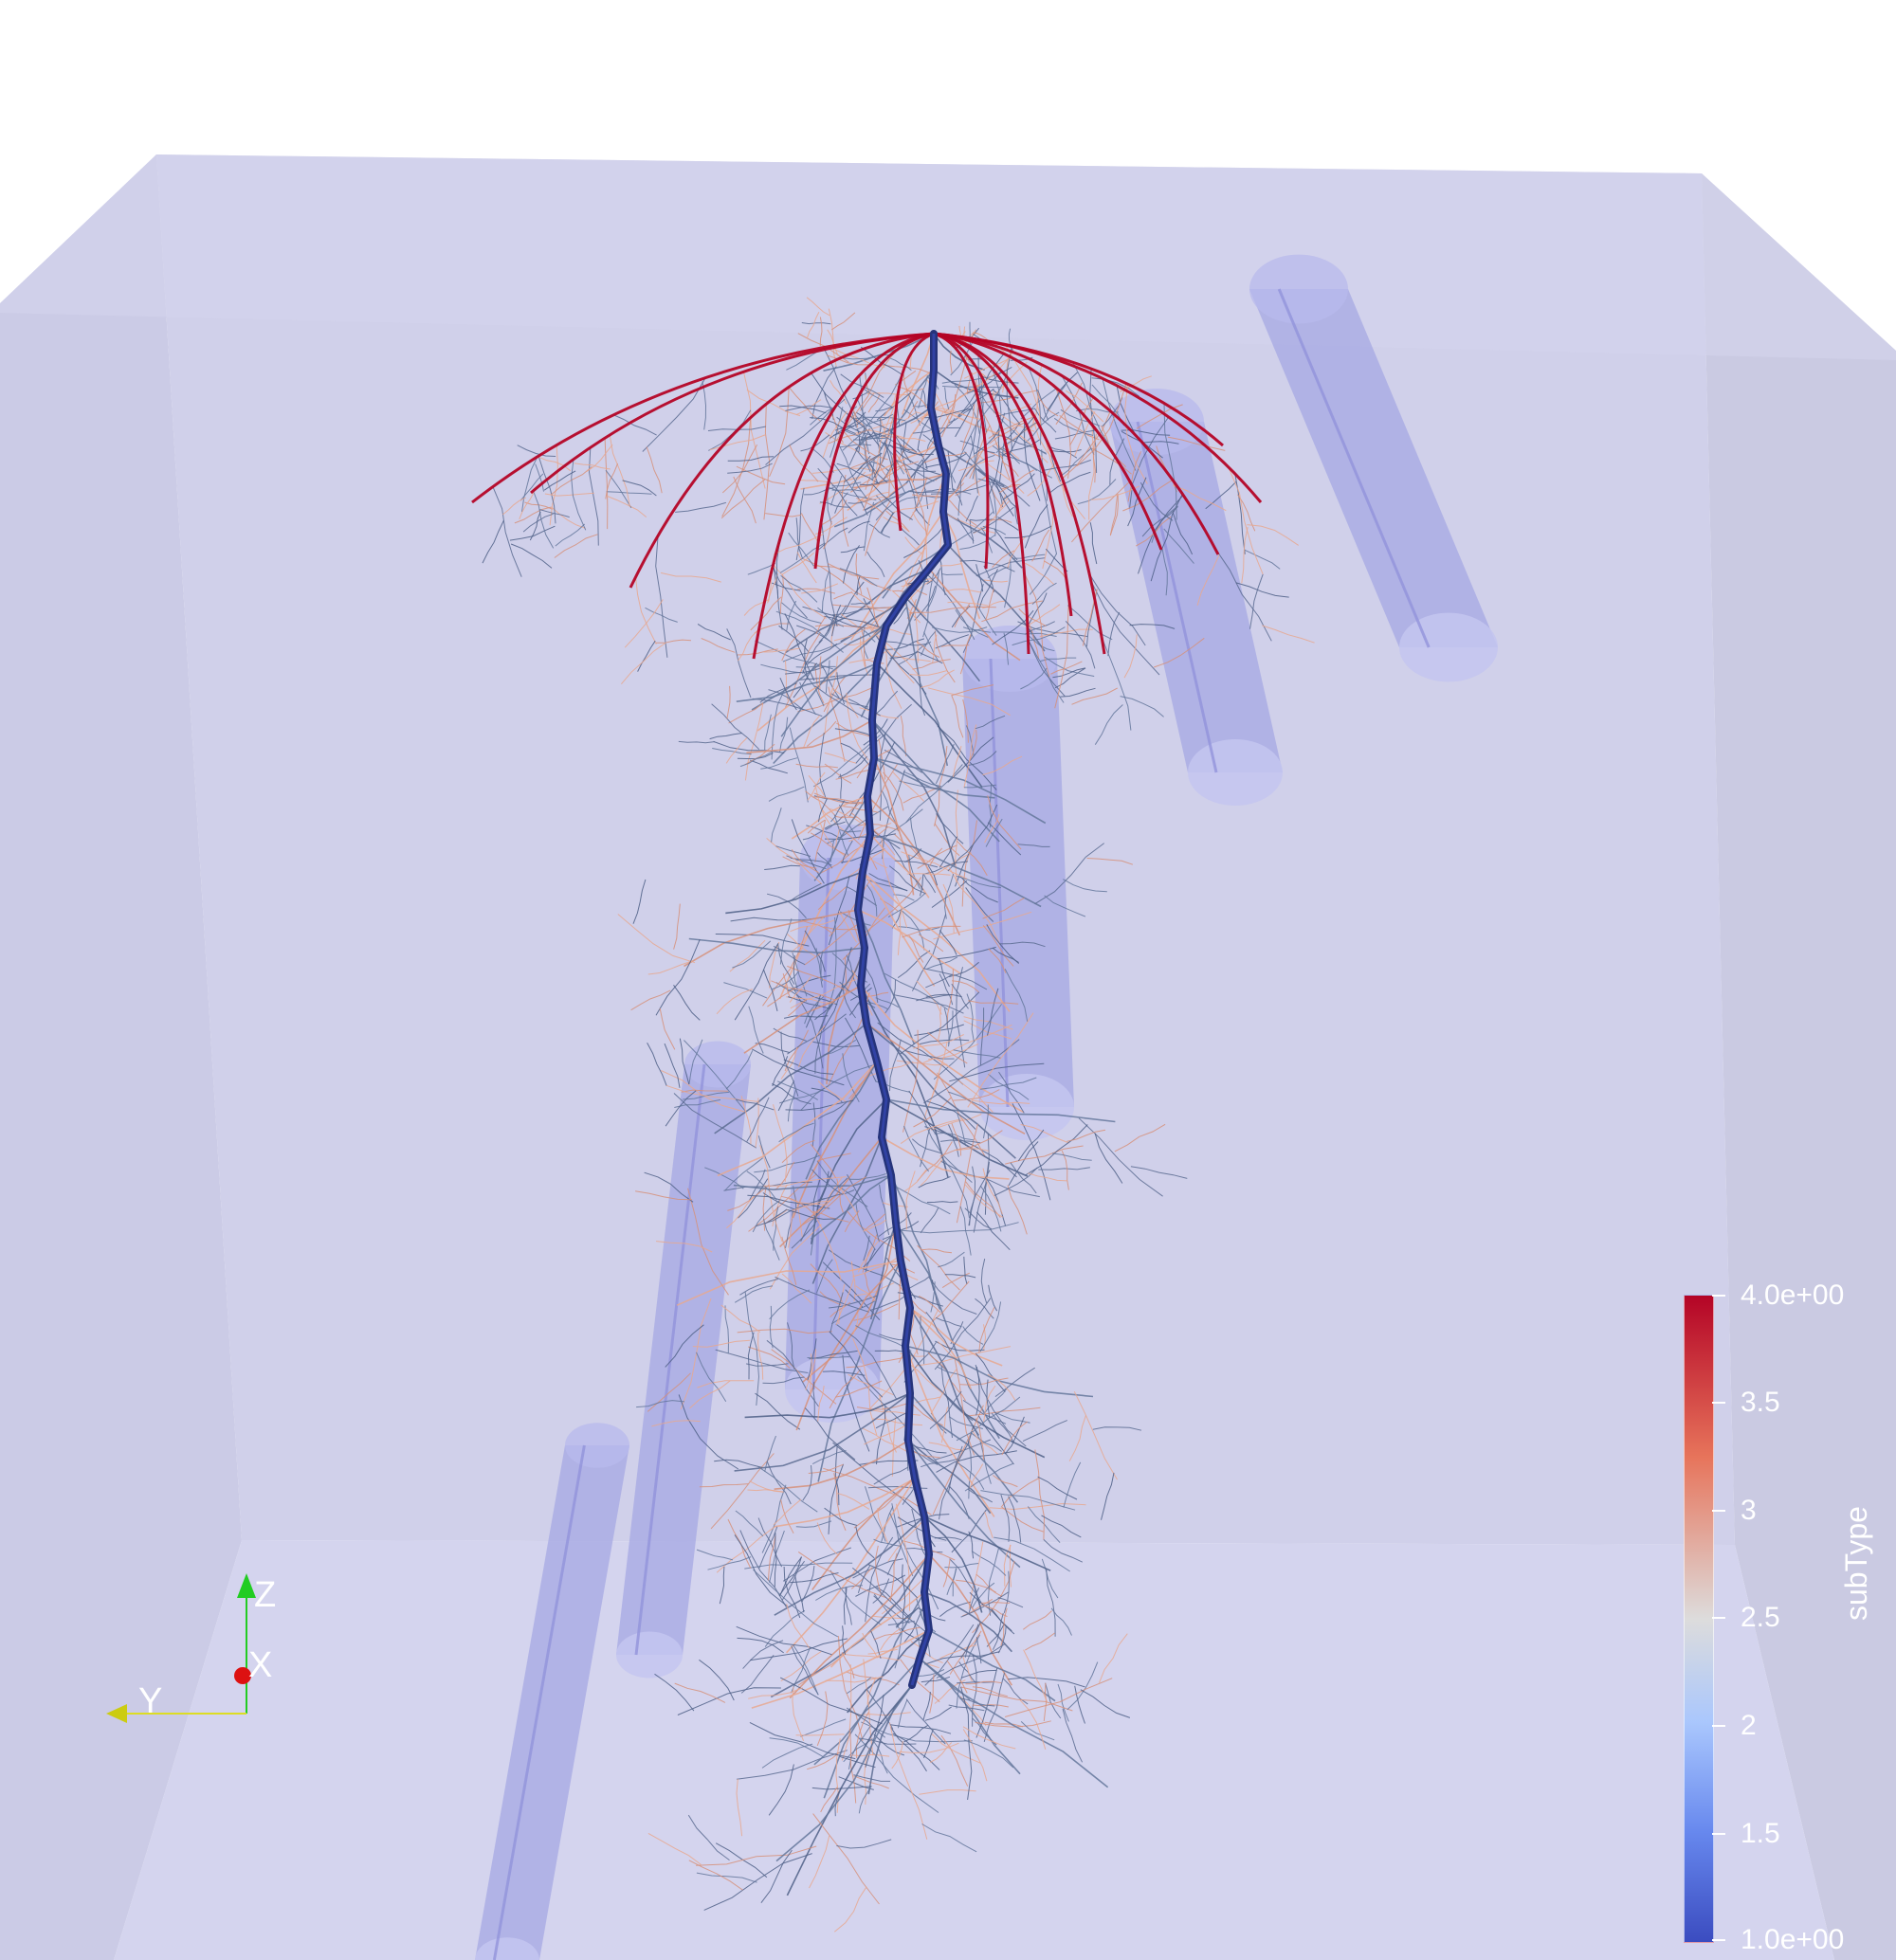 The height and width of the screenshot is (1960, 1896). What do you see at coordinates (246, 1585) in the screenshot?
I see `z-axis-arrow-icon` at bounding box center [246, 1585].